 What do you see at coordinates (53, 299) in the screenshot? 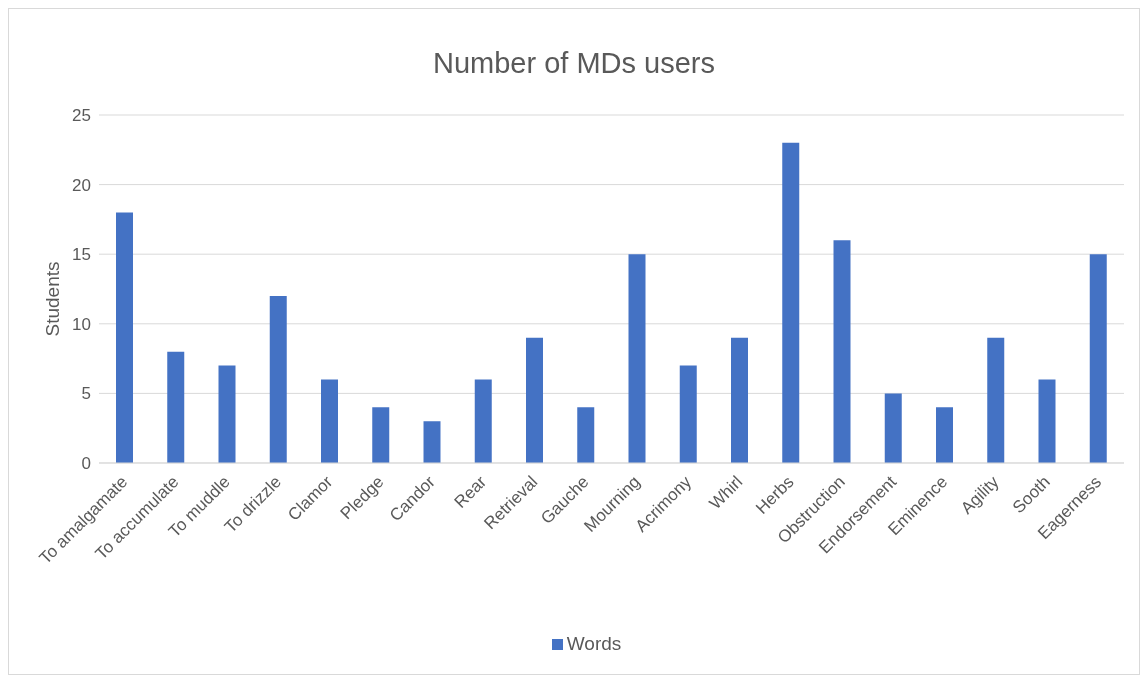
I see `y-axis-title: Students` at bounding box center [53, 299].